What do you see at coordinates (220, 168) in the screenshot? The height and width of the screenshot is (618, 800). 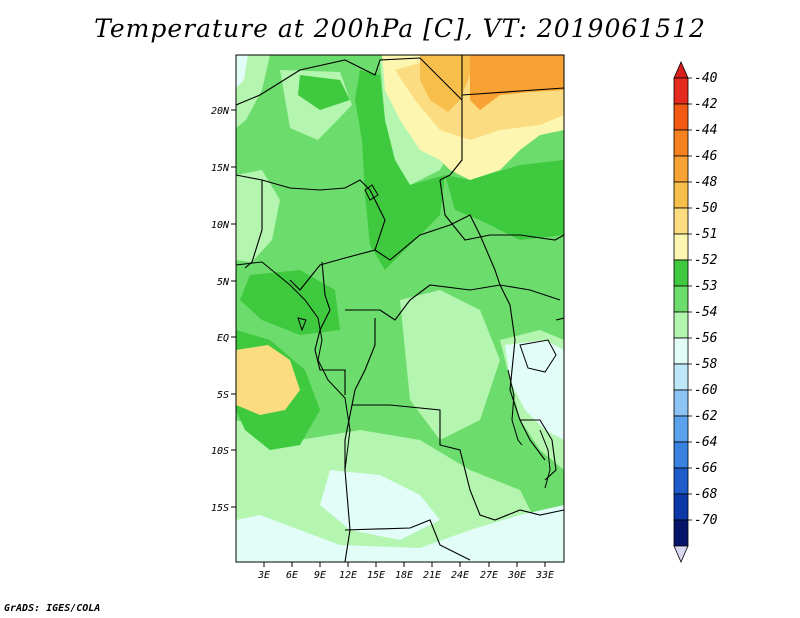 I see `lat-label: 15N` at bounding box center [220, 168].